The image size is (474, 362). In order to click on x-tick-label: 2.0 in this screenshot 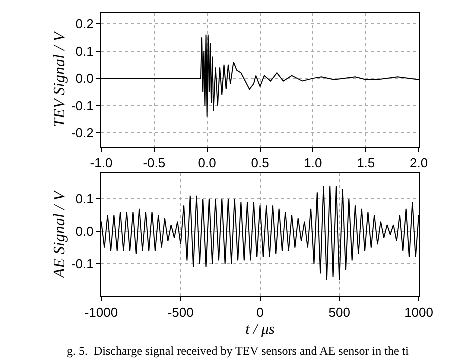, I will do `click(419, 162)`.